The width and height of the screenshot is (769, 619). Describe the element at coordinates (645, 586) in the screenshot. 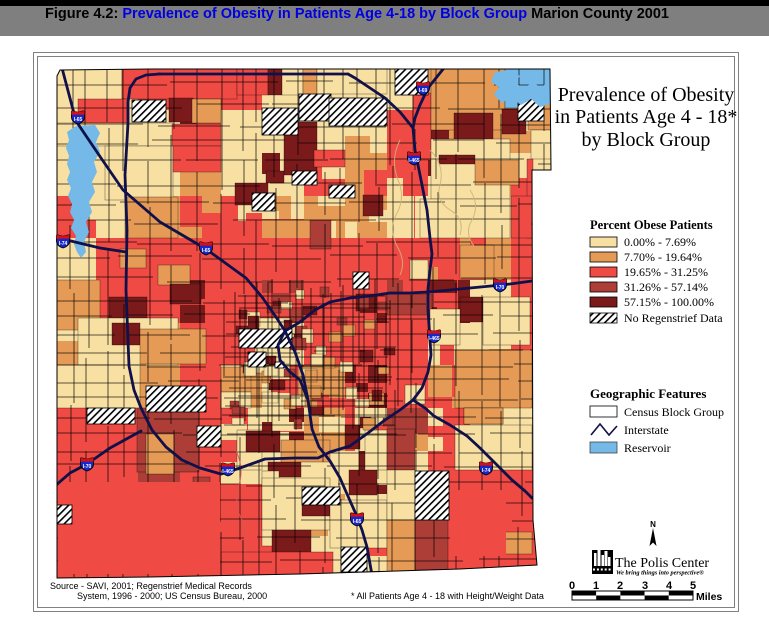

I see `svg-text: 3` at that location.